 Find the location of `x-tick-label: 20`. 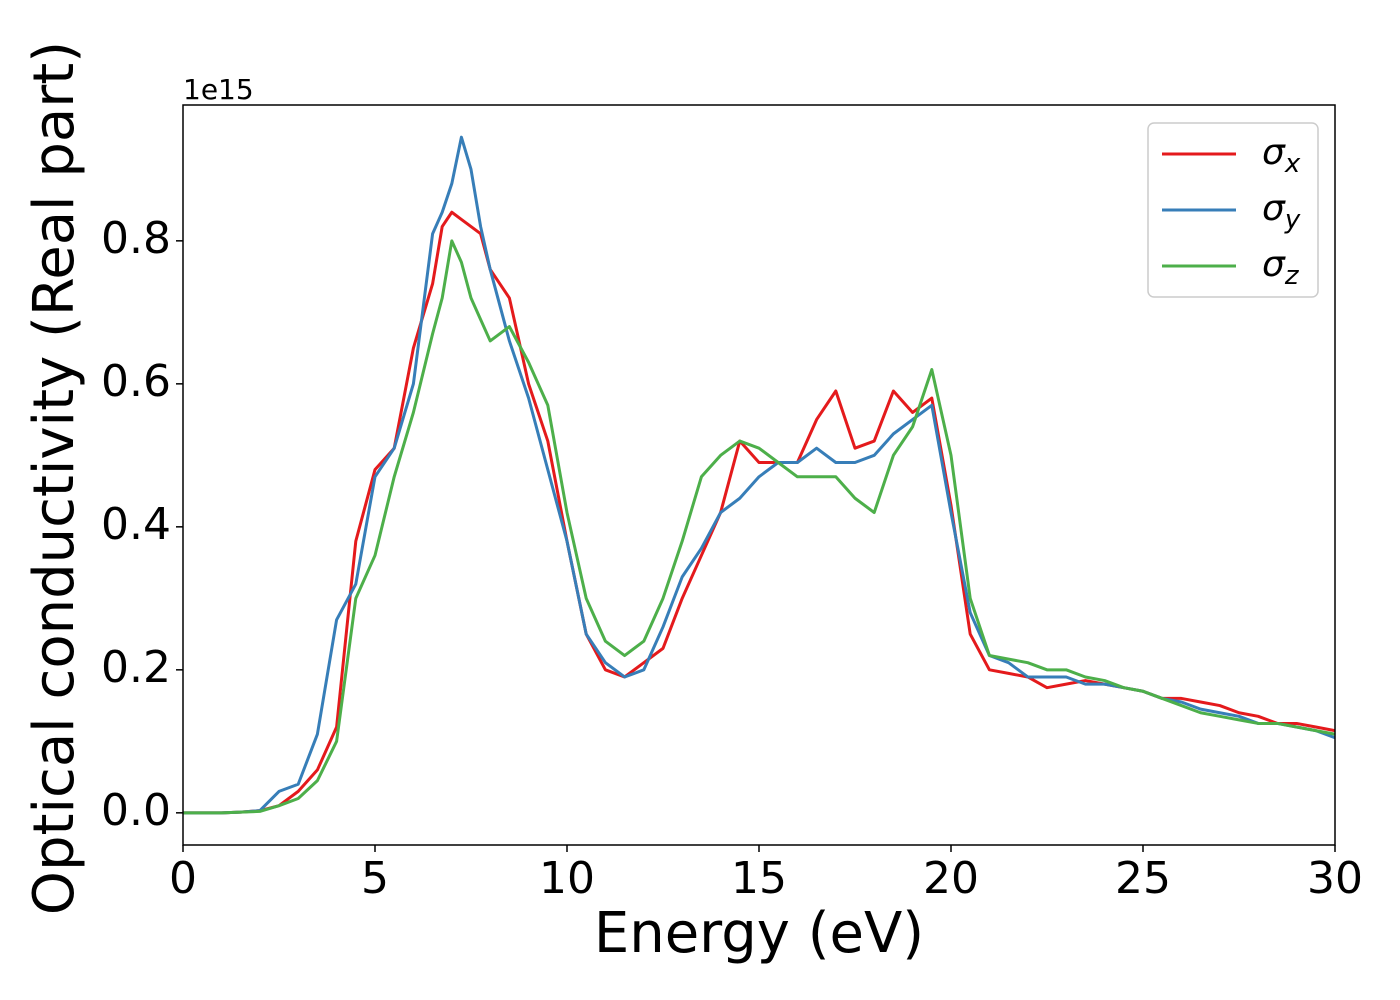

x-tick-label: 20 is located at coordinates (951, 878).